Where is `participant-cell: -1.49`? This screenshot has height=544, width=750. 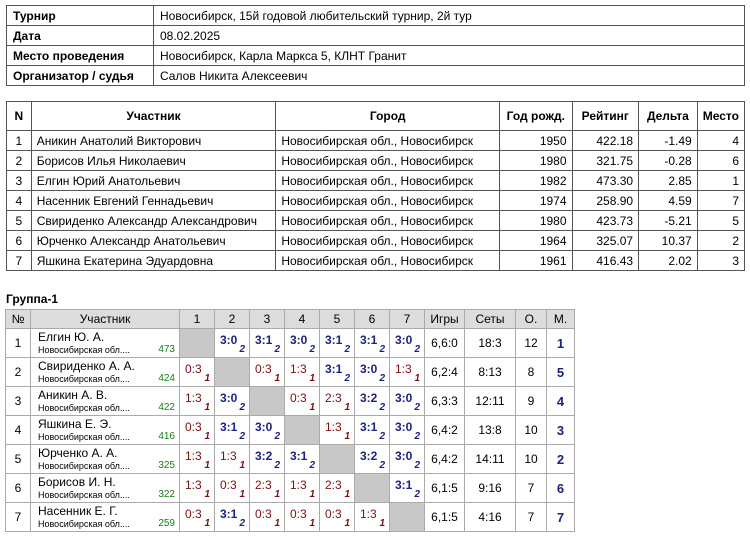 participant-cell: -1.49 is located at coordinates (668, 140).